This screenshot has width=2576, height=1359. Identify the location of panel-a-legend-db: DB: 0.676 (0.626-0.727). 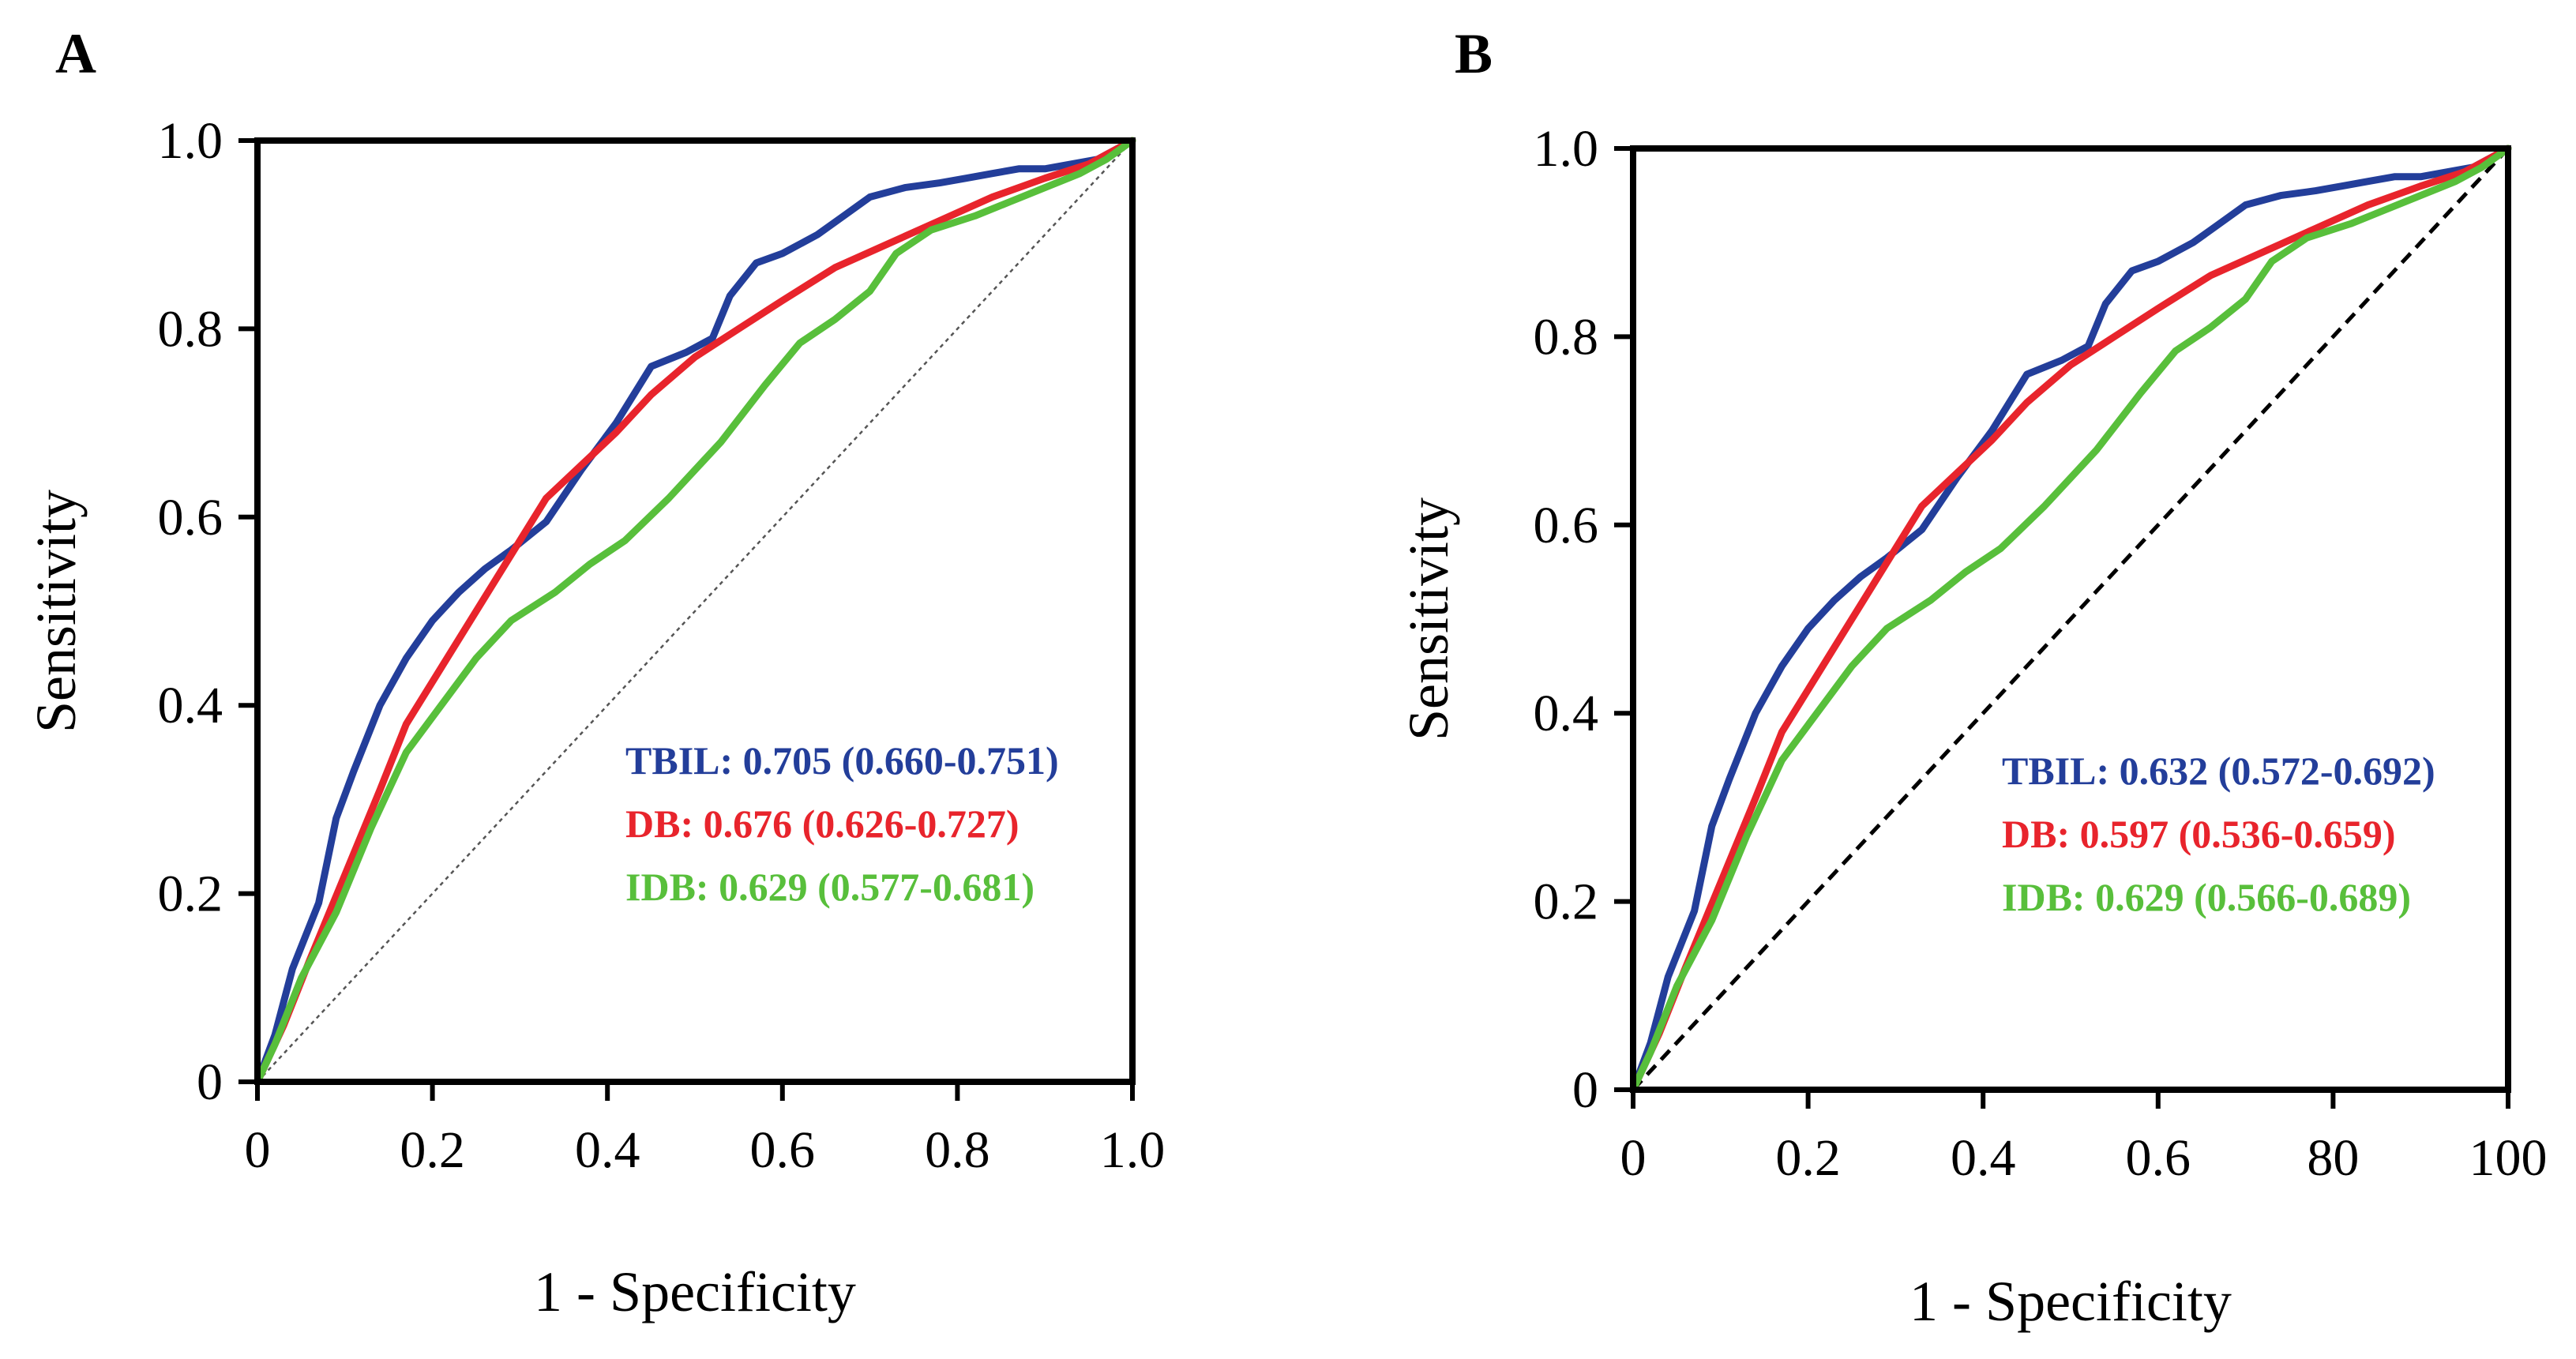
(822, 824).